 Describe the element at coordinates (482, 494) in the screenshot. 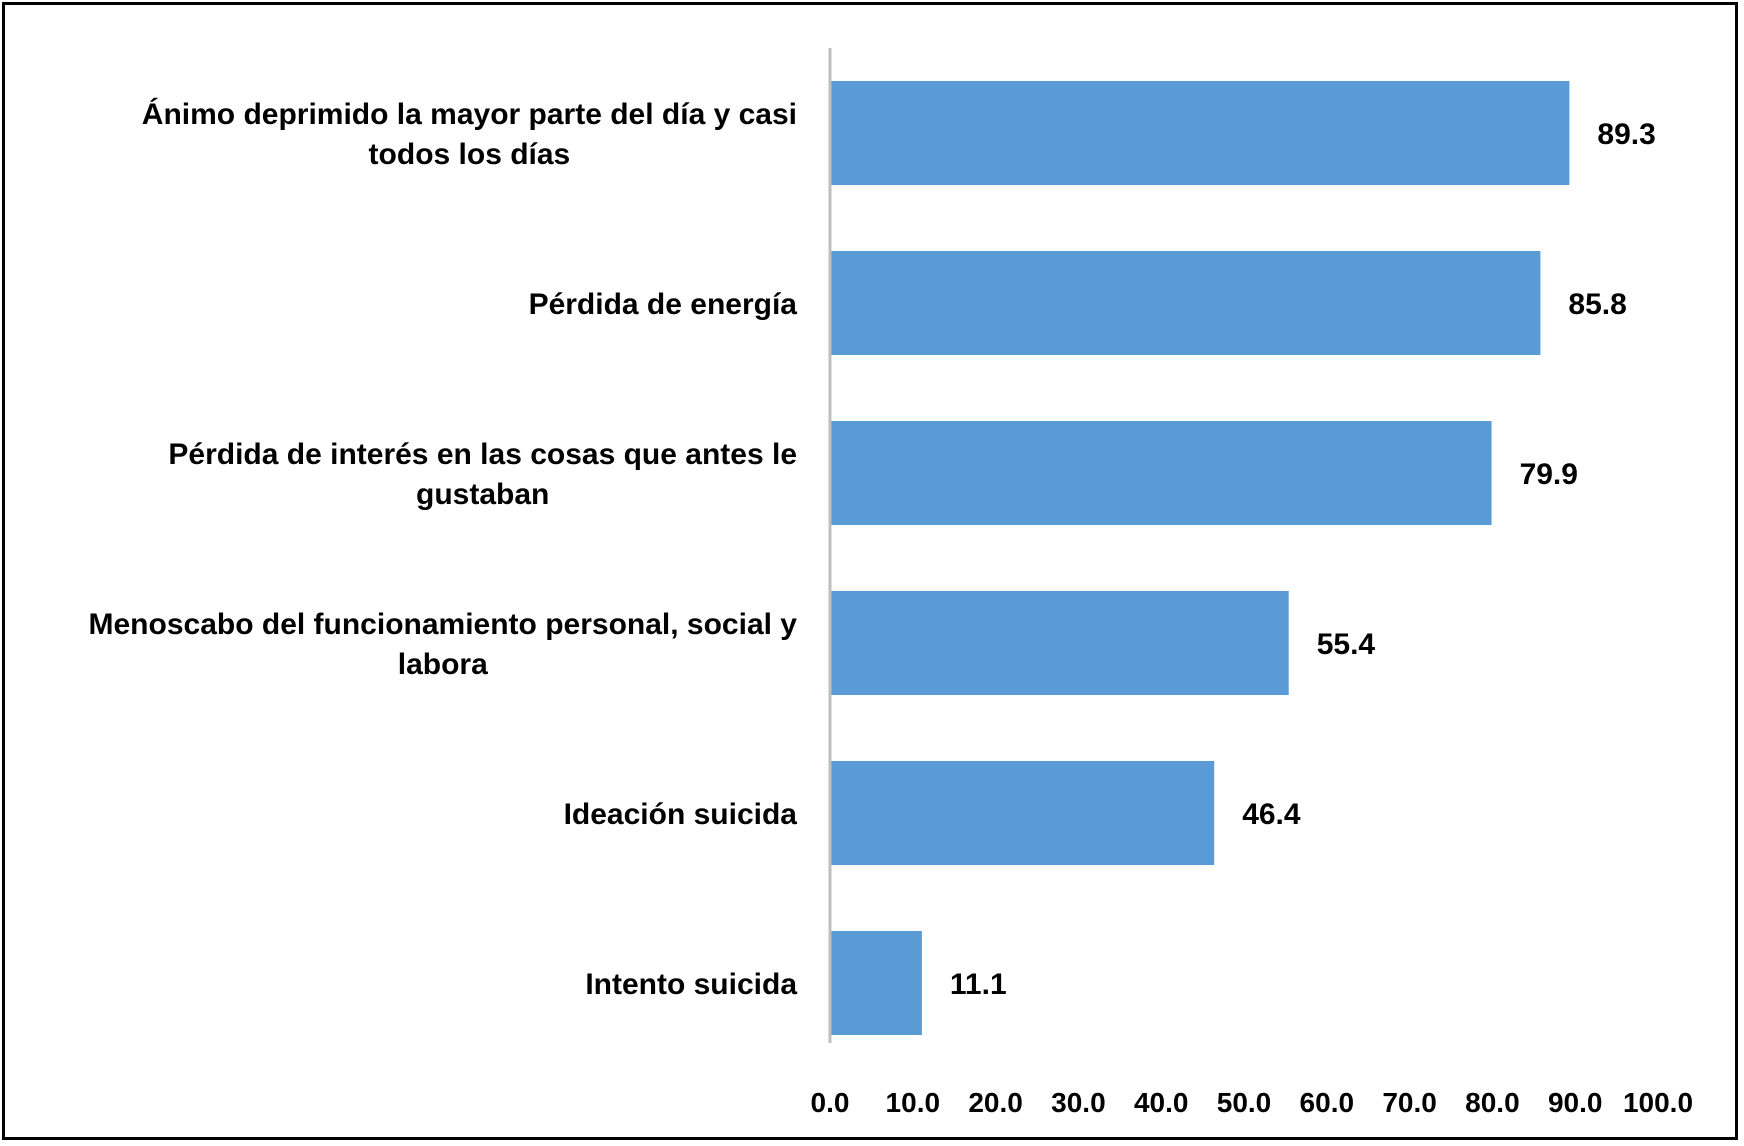

I see `category-label-line: gustaban` at that location.